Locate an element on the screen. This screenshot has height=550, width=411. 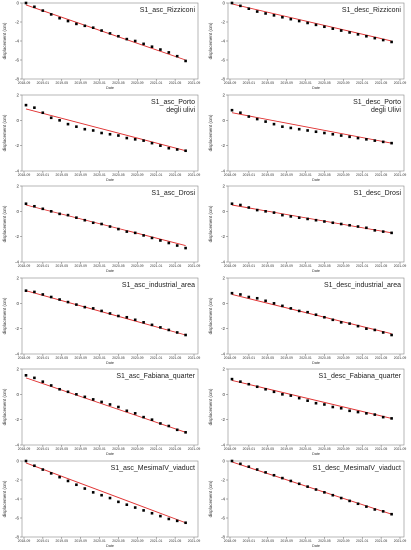
chart-title-line2: degli Ulivi is located at coordinates (386, 110).